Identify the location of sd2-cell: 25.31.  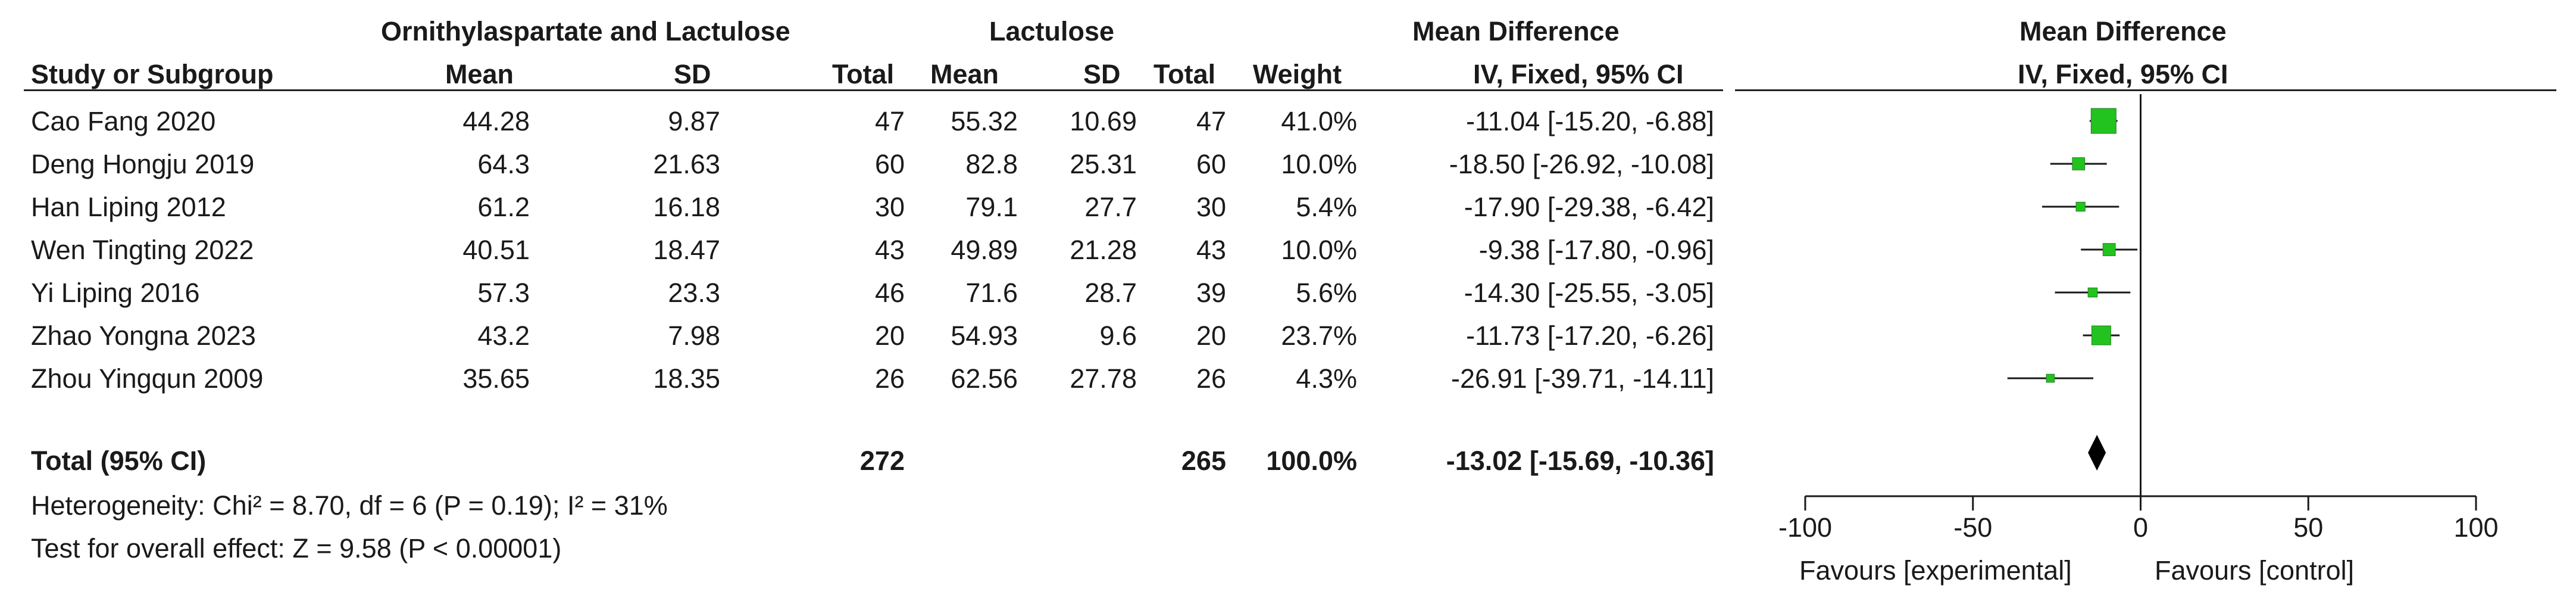
(1103, 164).